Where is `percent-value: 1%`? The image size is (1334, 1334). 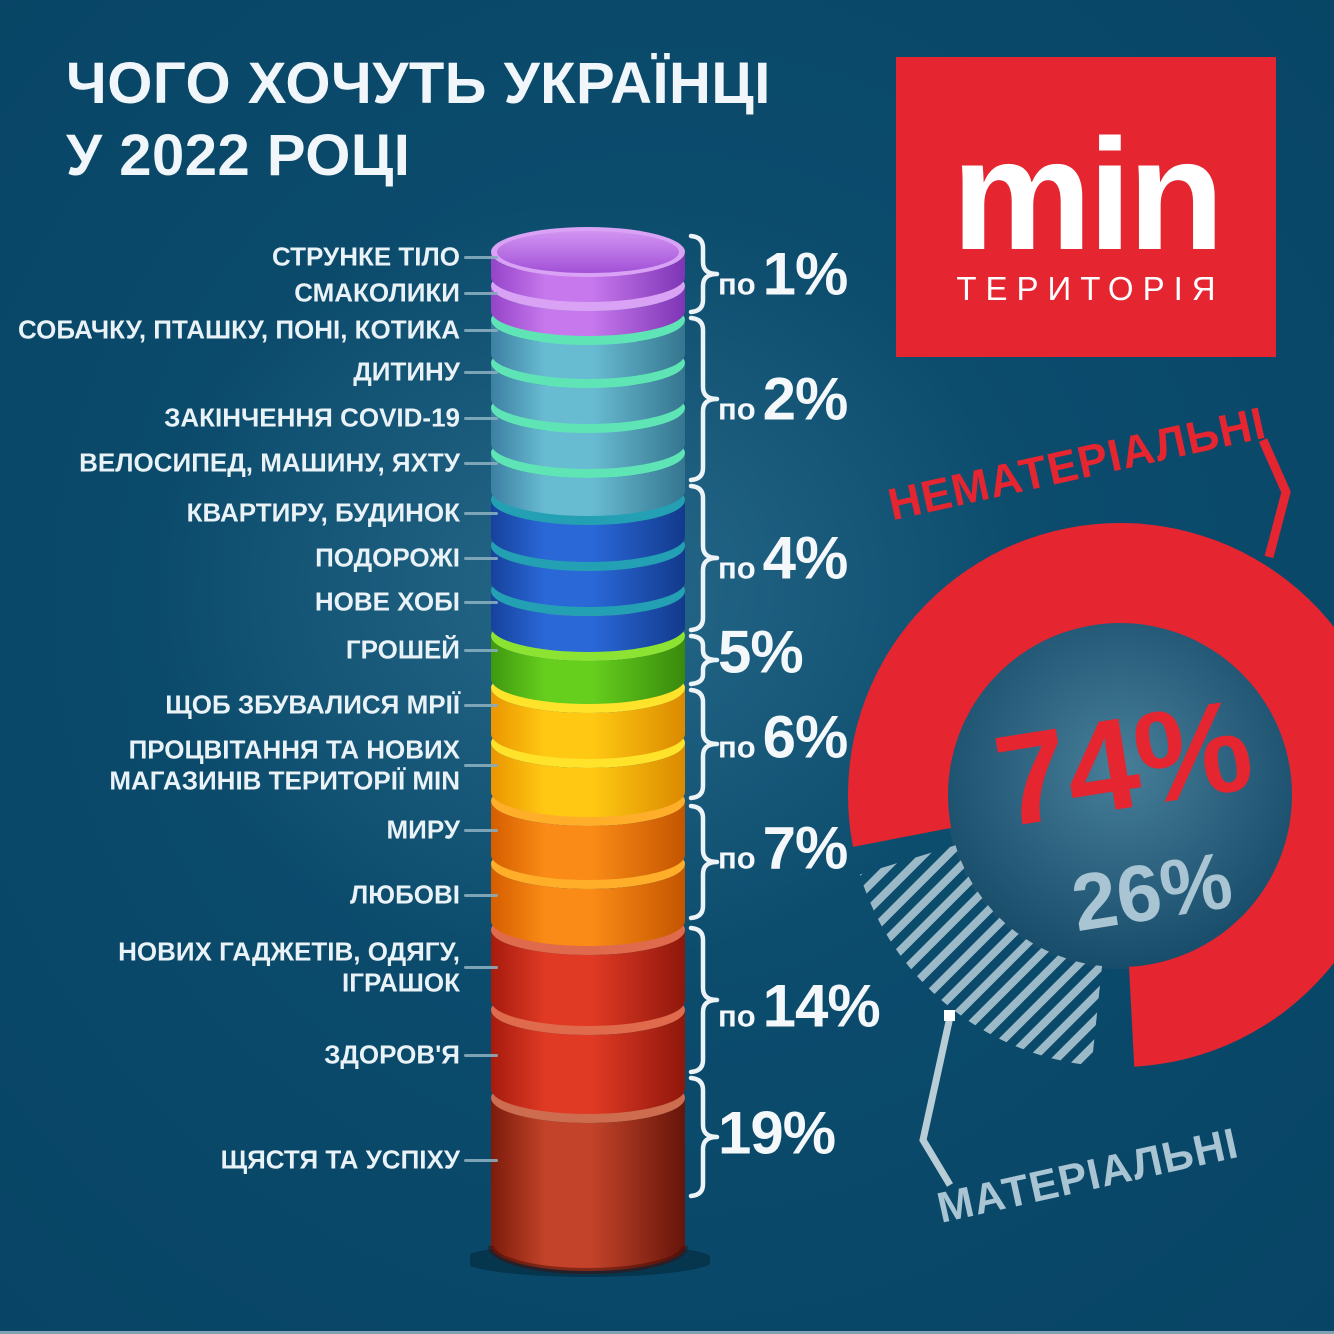 percent-value: 1% is located at coordinates (805, 274).